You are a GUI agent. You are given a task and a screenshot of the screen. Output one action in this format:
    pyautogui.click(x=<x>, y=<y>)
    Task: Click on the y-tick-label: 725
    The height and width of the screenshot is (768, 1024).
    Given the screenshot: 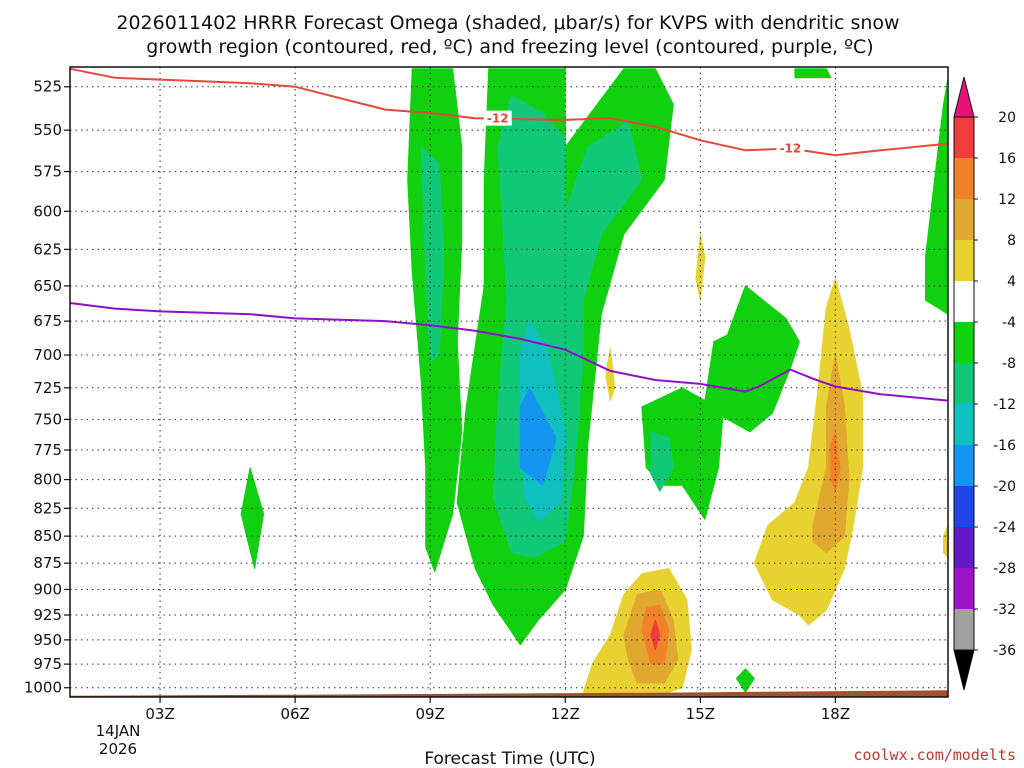 What is the action you would take?
    pyautogui.click(x=47, y=388)
    